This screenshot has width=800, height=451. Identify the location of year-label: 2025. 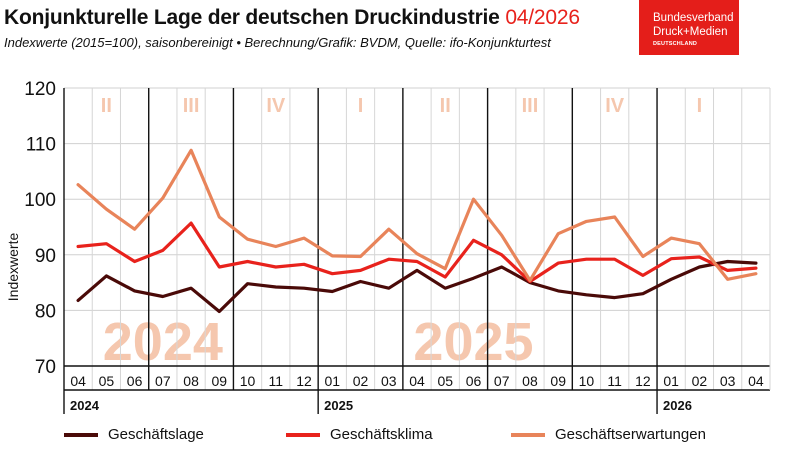
(338, 405).